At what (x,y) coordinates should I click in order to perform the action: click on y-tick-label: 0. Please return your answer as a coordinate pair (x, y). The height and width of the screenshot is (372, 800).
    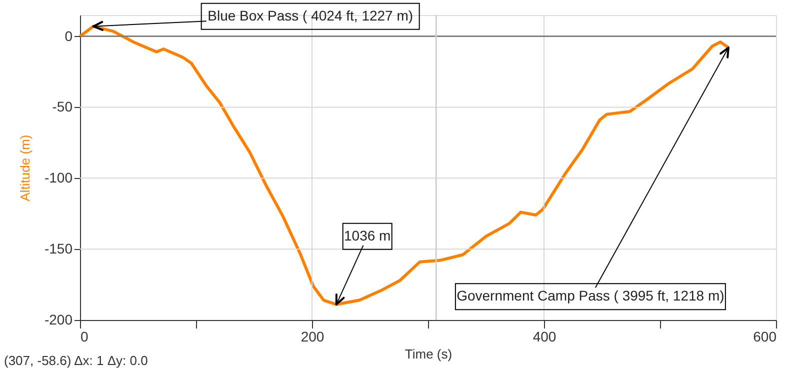
    Looking at the image, I should click on (68, 36).